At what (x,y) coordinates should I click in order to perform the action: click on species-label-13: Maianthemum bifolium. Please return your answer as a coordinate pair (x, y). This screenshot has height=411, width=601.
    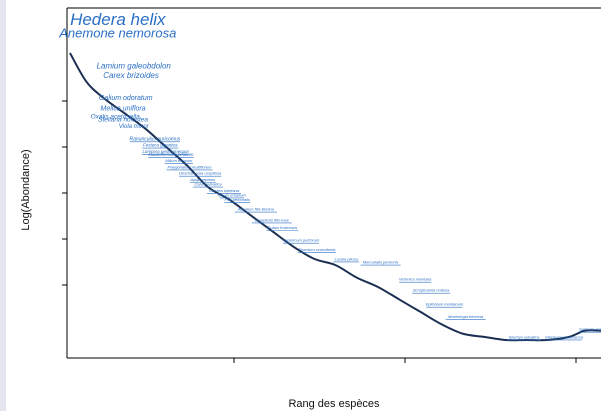
    Looking at the image, I should click on (171, 154).